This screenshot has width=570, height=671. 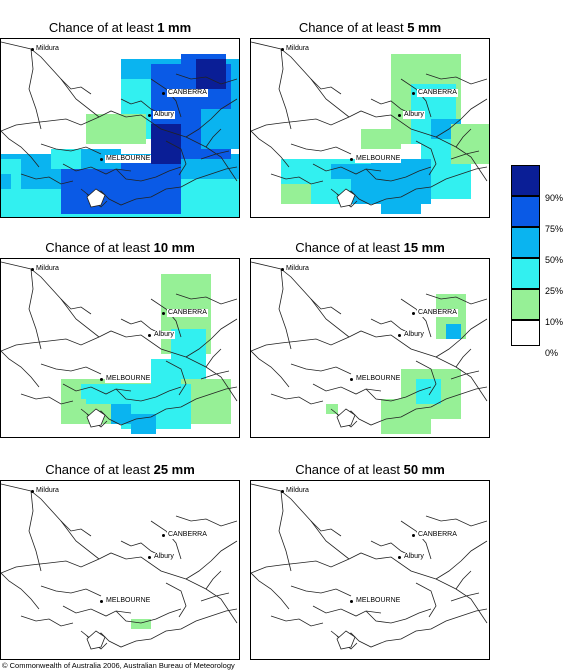 I want to click on legend-label-75: 75%, so click(x=554, y=229).